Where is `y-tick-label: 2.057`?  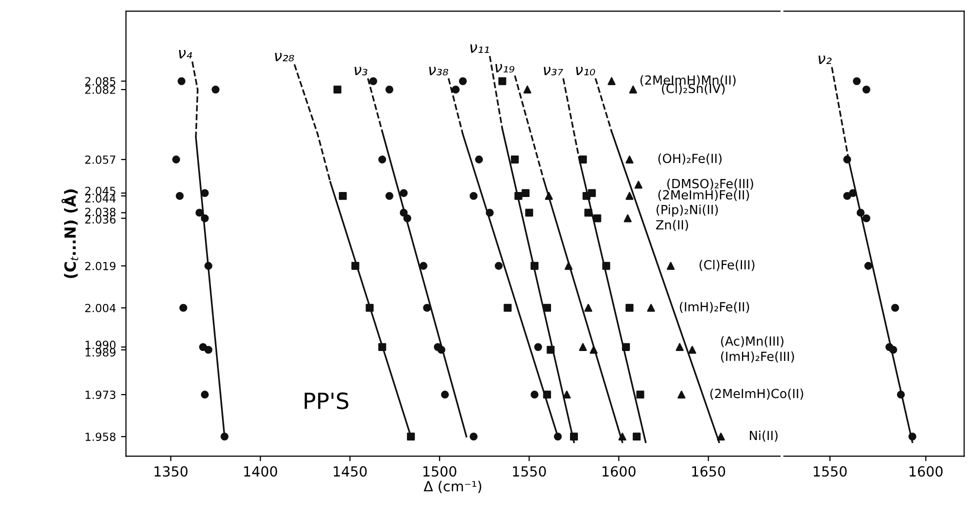 y-tick-label: 2.057 is located at coordinates (100, 159).